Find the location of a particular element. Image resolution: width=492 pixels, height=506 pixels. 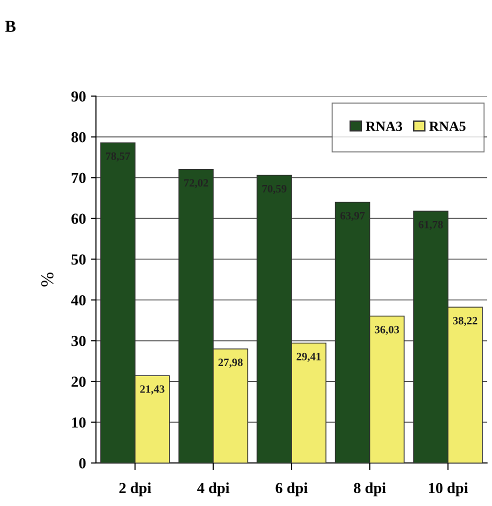

x-tick-label: 4 dpi is located at coordinates (213, 489).